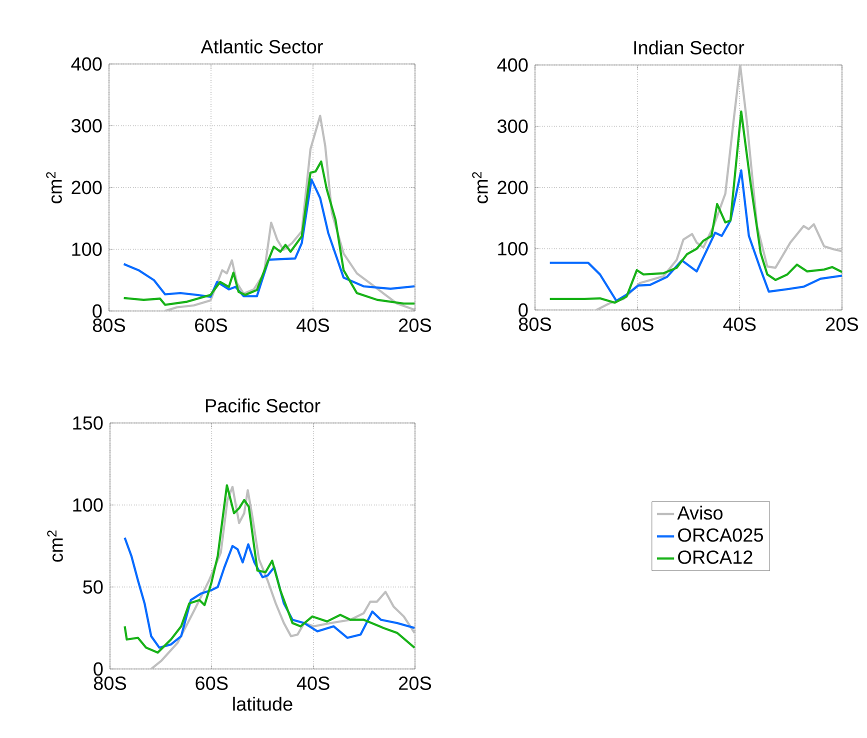 The image size is (867, 738). I want to click on chart-title: Pacific Sector, so click(263, 405).